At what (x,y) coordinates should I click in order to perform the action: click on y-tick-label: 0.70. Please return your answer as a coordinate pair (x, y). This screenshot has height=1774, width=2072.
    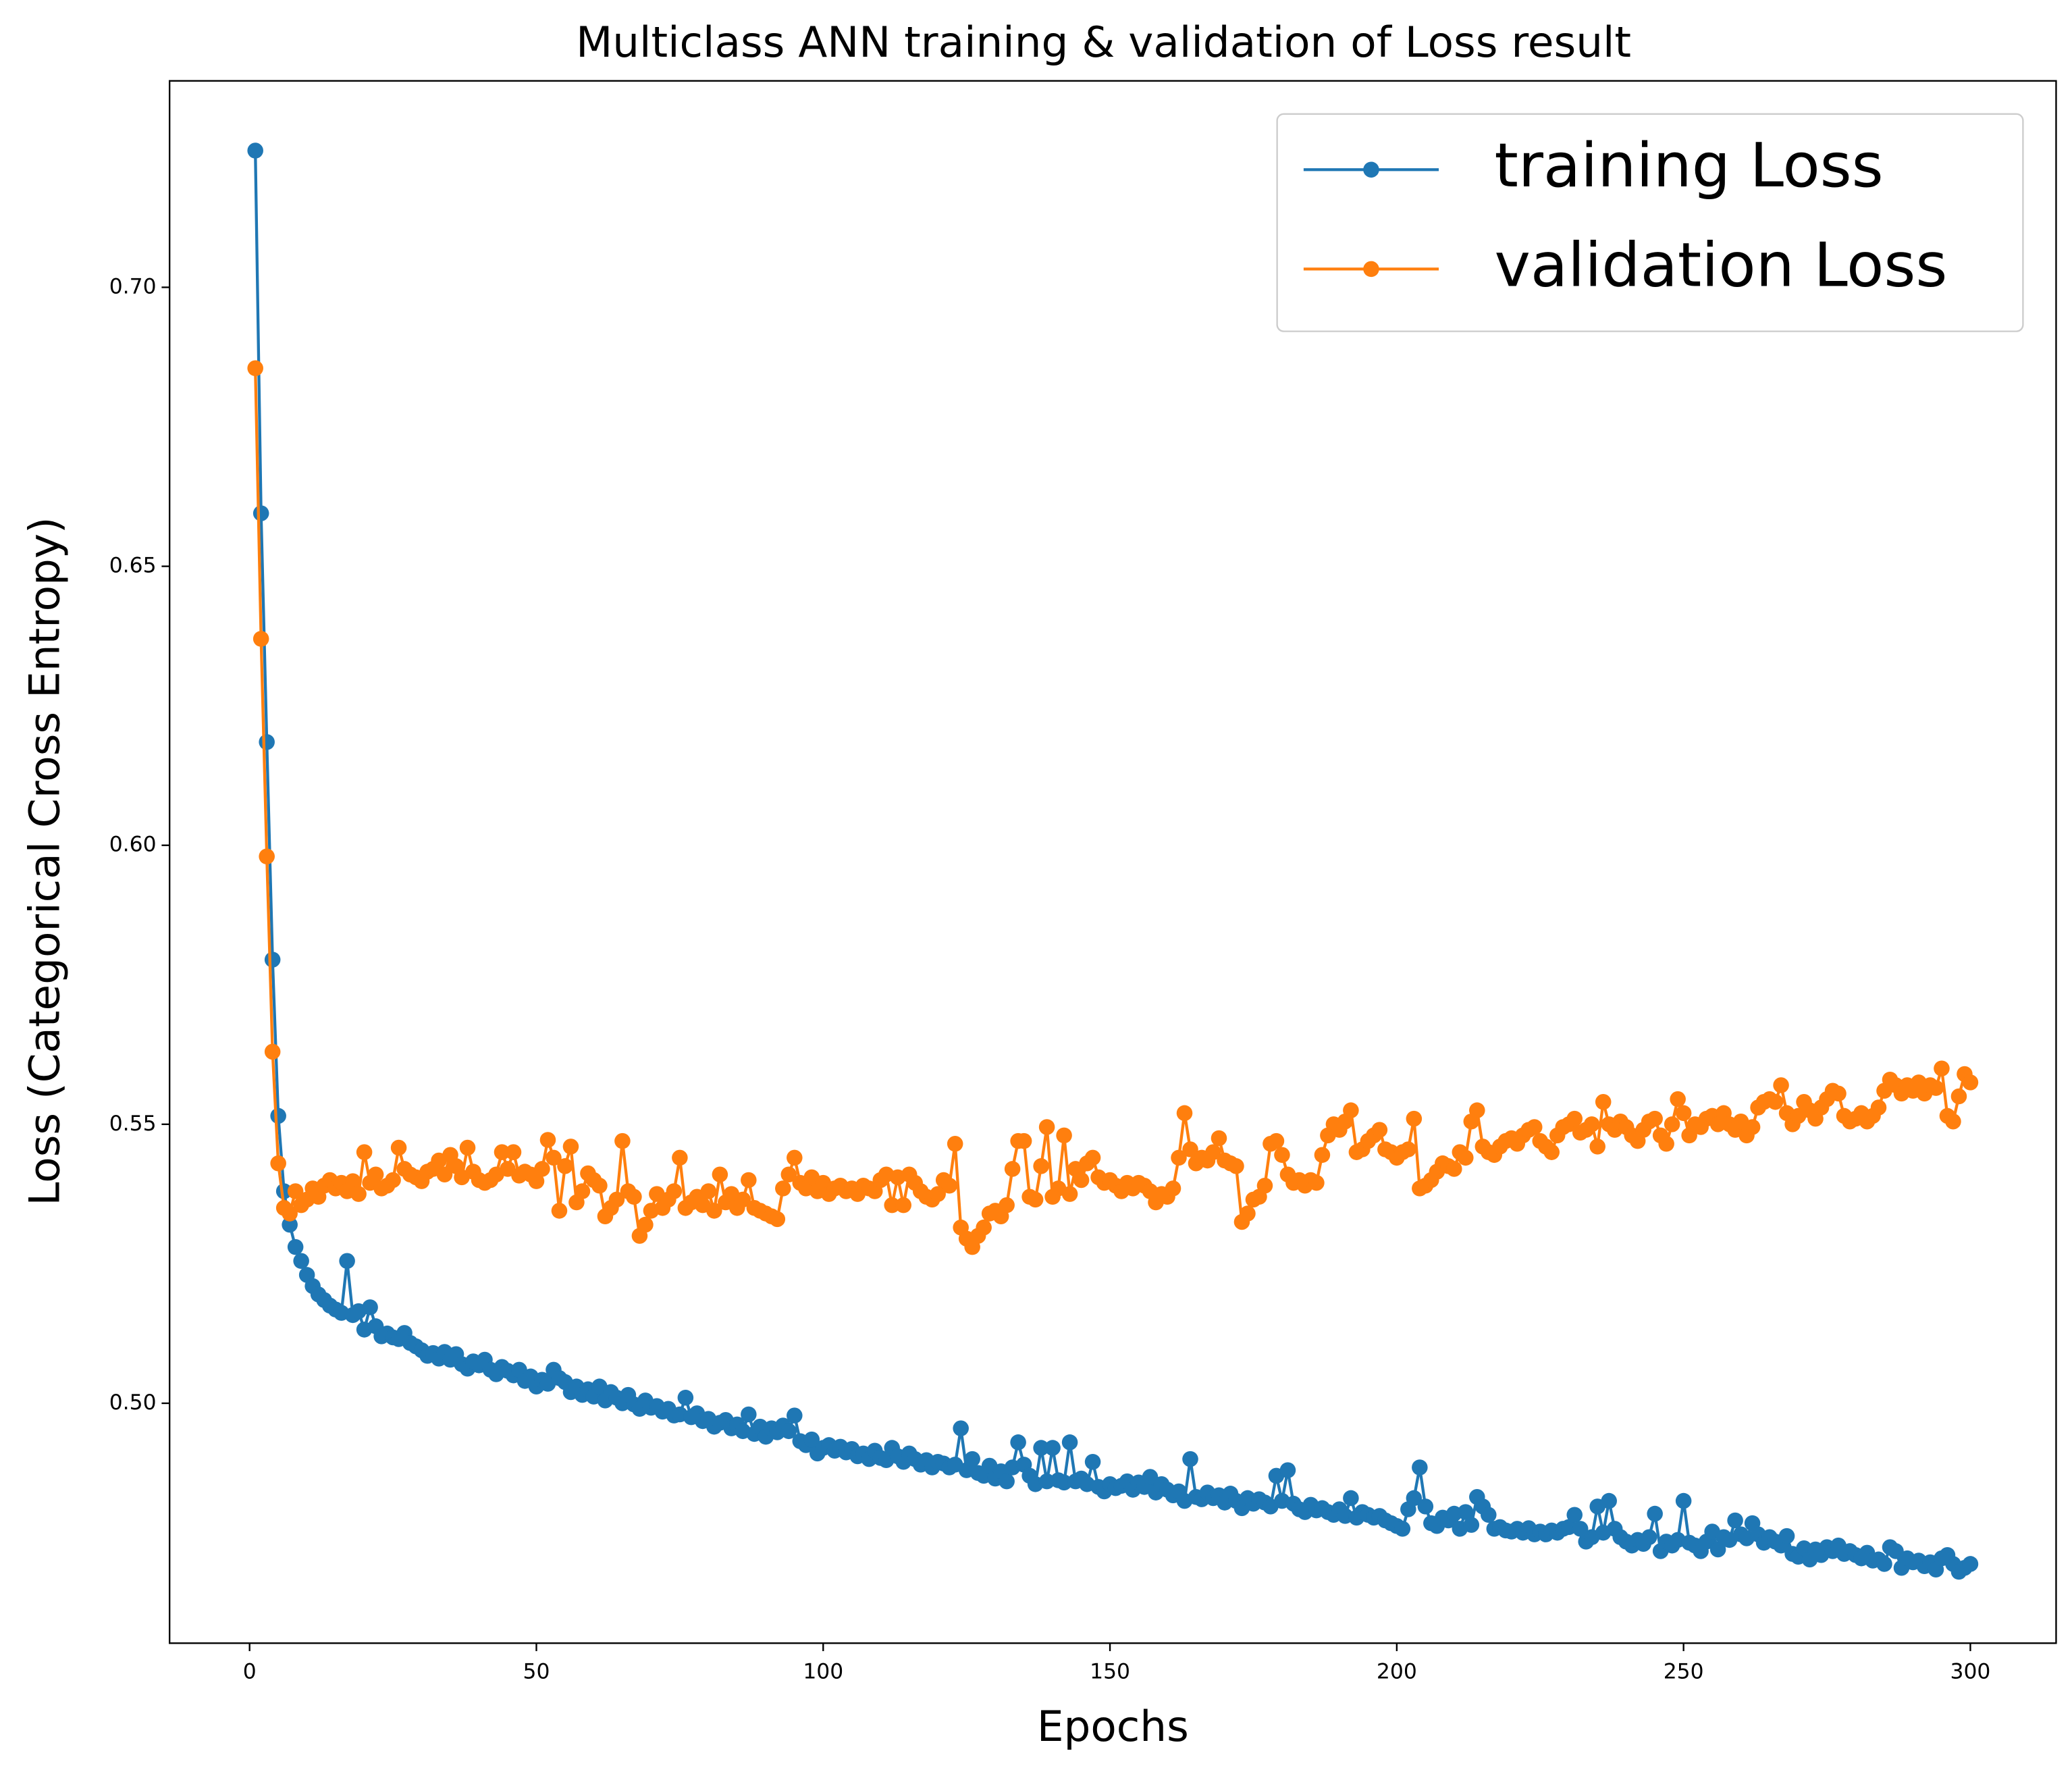
    Looking at the image, I should click on (133, 286).